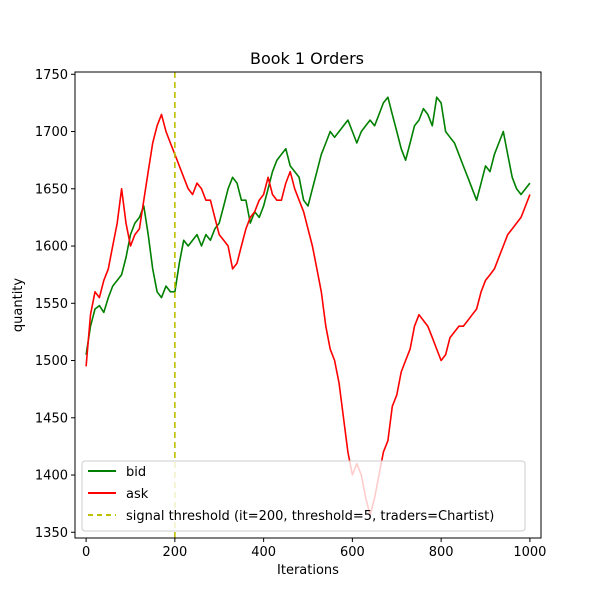  What do you see at coordinates (174, 552) in the screenshot?
I see `x-tick-label: 200` at bounding box center [174, 552].